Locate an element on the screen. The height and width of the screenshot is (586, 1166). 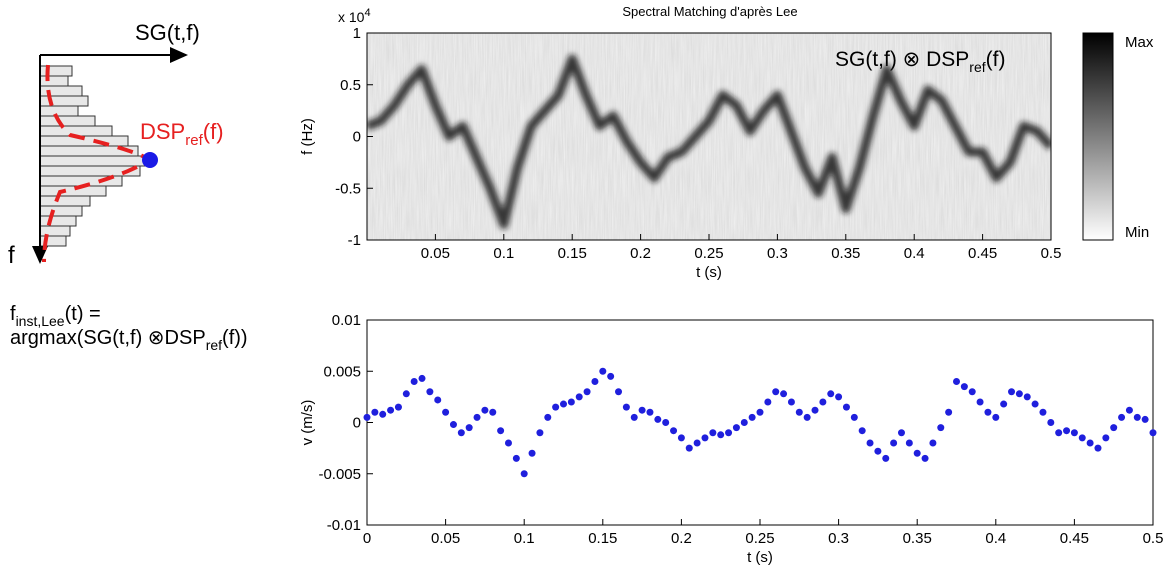
y-tick-label: -0.01 is located at coordinates (344, 525).